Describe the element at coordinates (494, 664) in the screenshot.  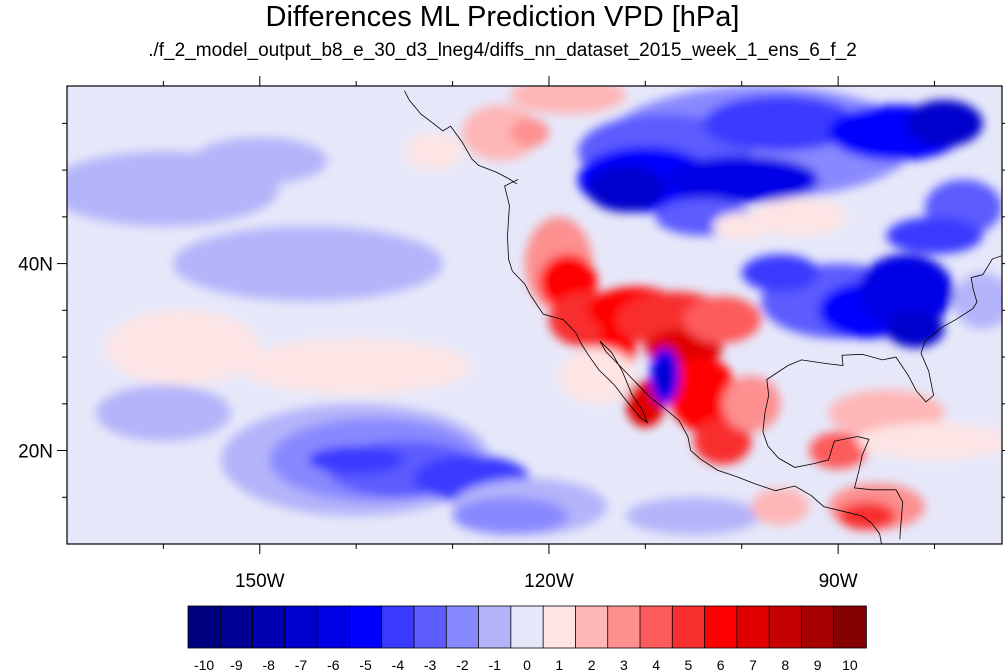
I see `colorbar-label: -1` at that location.